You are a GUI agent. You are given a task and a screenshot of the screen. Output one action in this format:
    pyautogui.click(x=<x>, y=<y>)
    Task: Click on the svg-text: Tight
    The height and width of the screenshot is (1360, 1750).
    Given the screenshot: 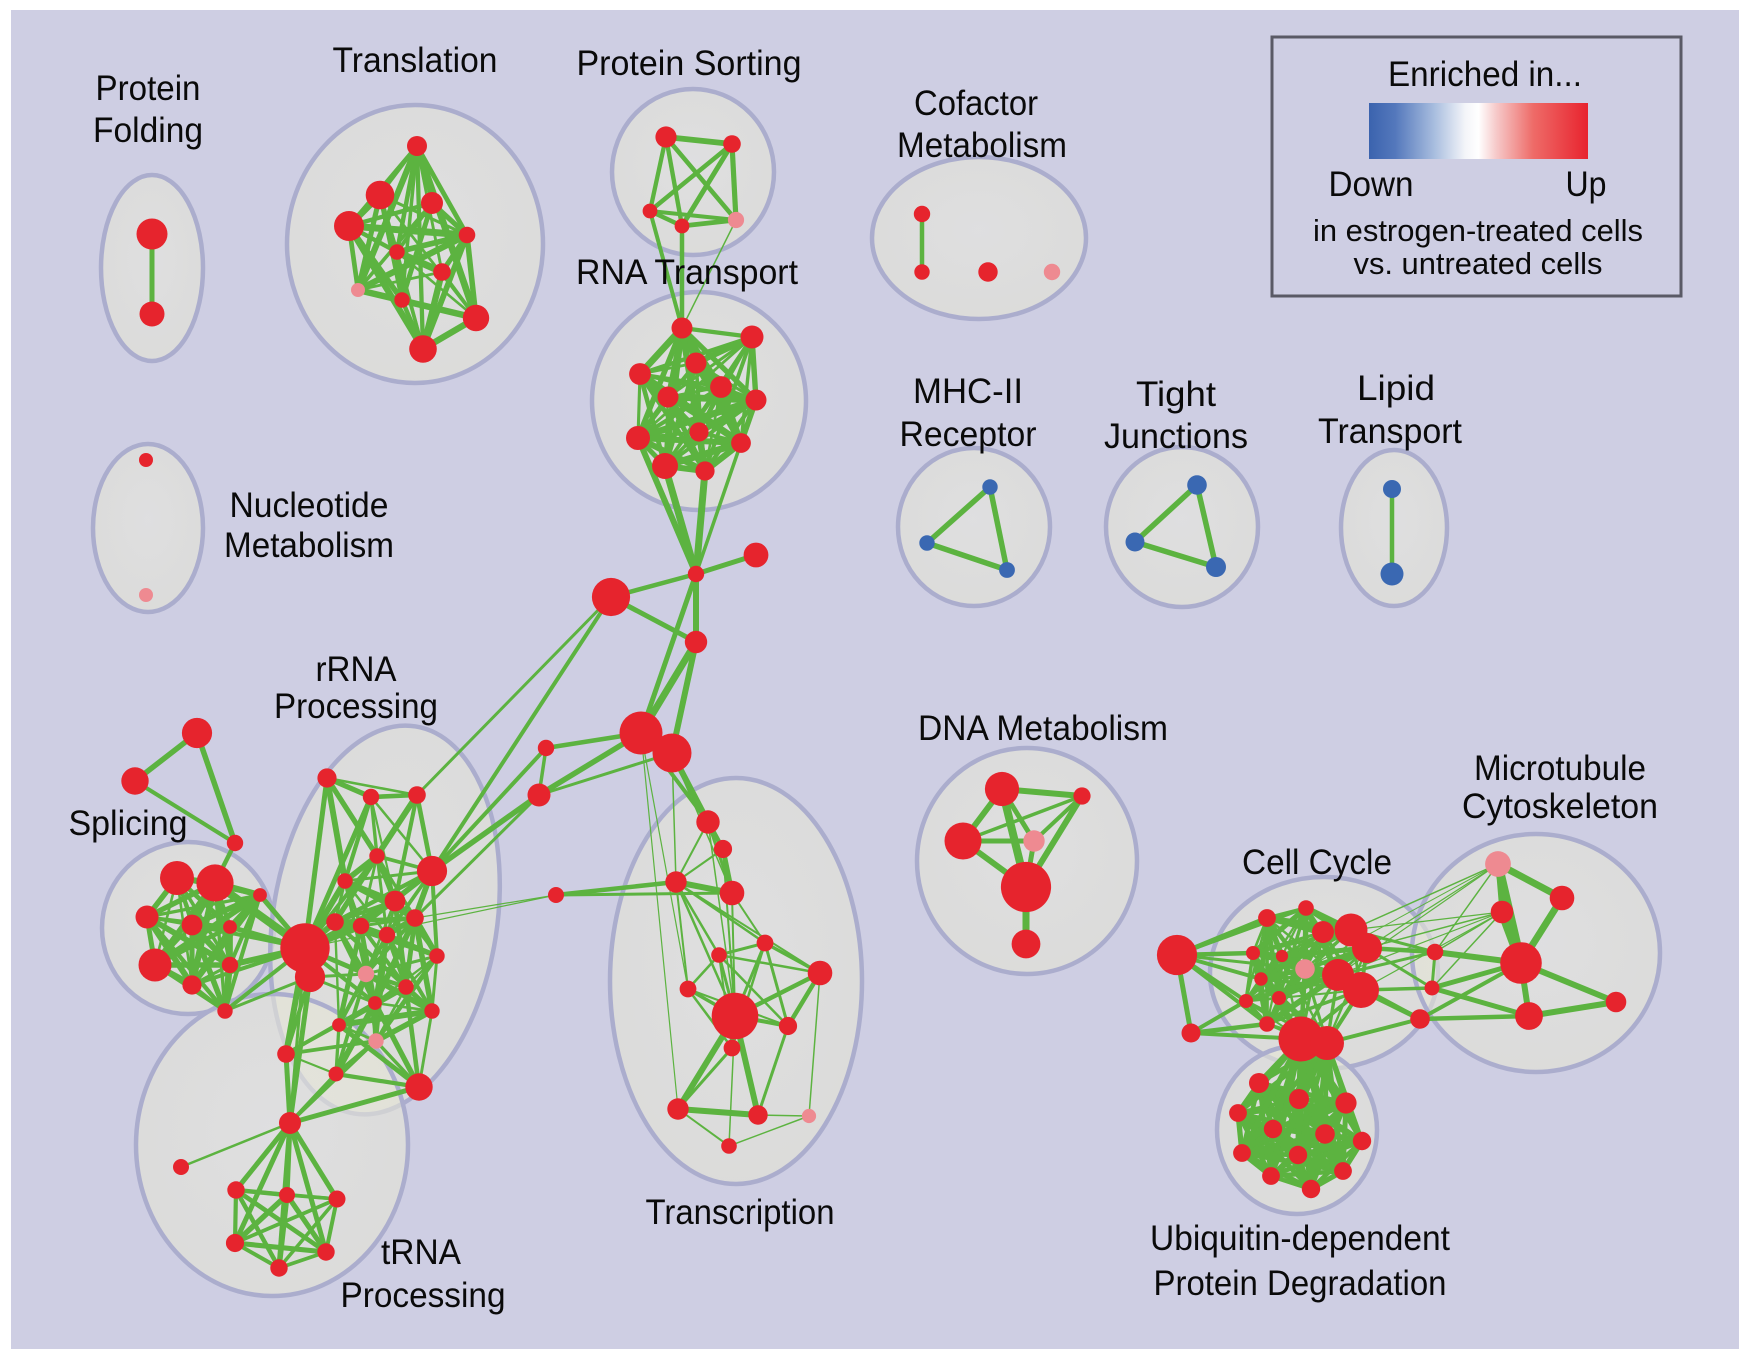 What is the action you would take?
    pyautogui.click(x=1176, y=394)
    